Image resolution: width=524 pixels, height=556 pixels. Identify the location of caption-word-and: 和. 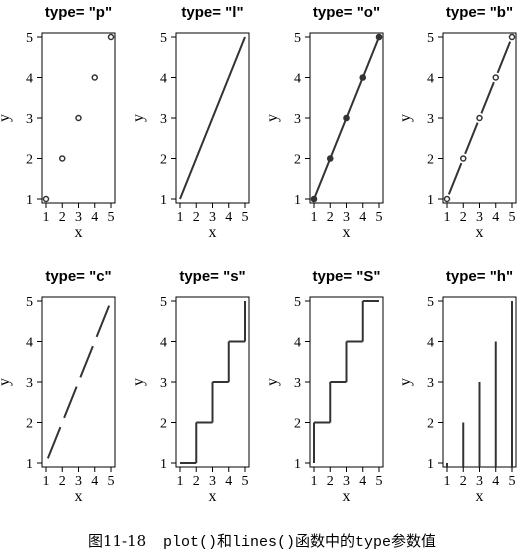
(224, 541).